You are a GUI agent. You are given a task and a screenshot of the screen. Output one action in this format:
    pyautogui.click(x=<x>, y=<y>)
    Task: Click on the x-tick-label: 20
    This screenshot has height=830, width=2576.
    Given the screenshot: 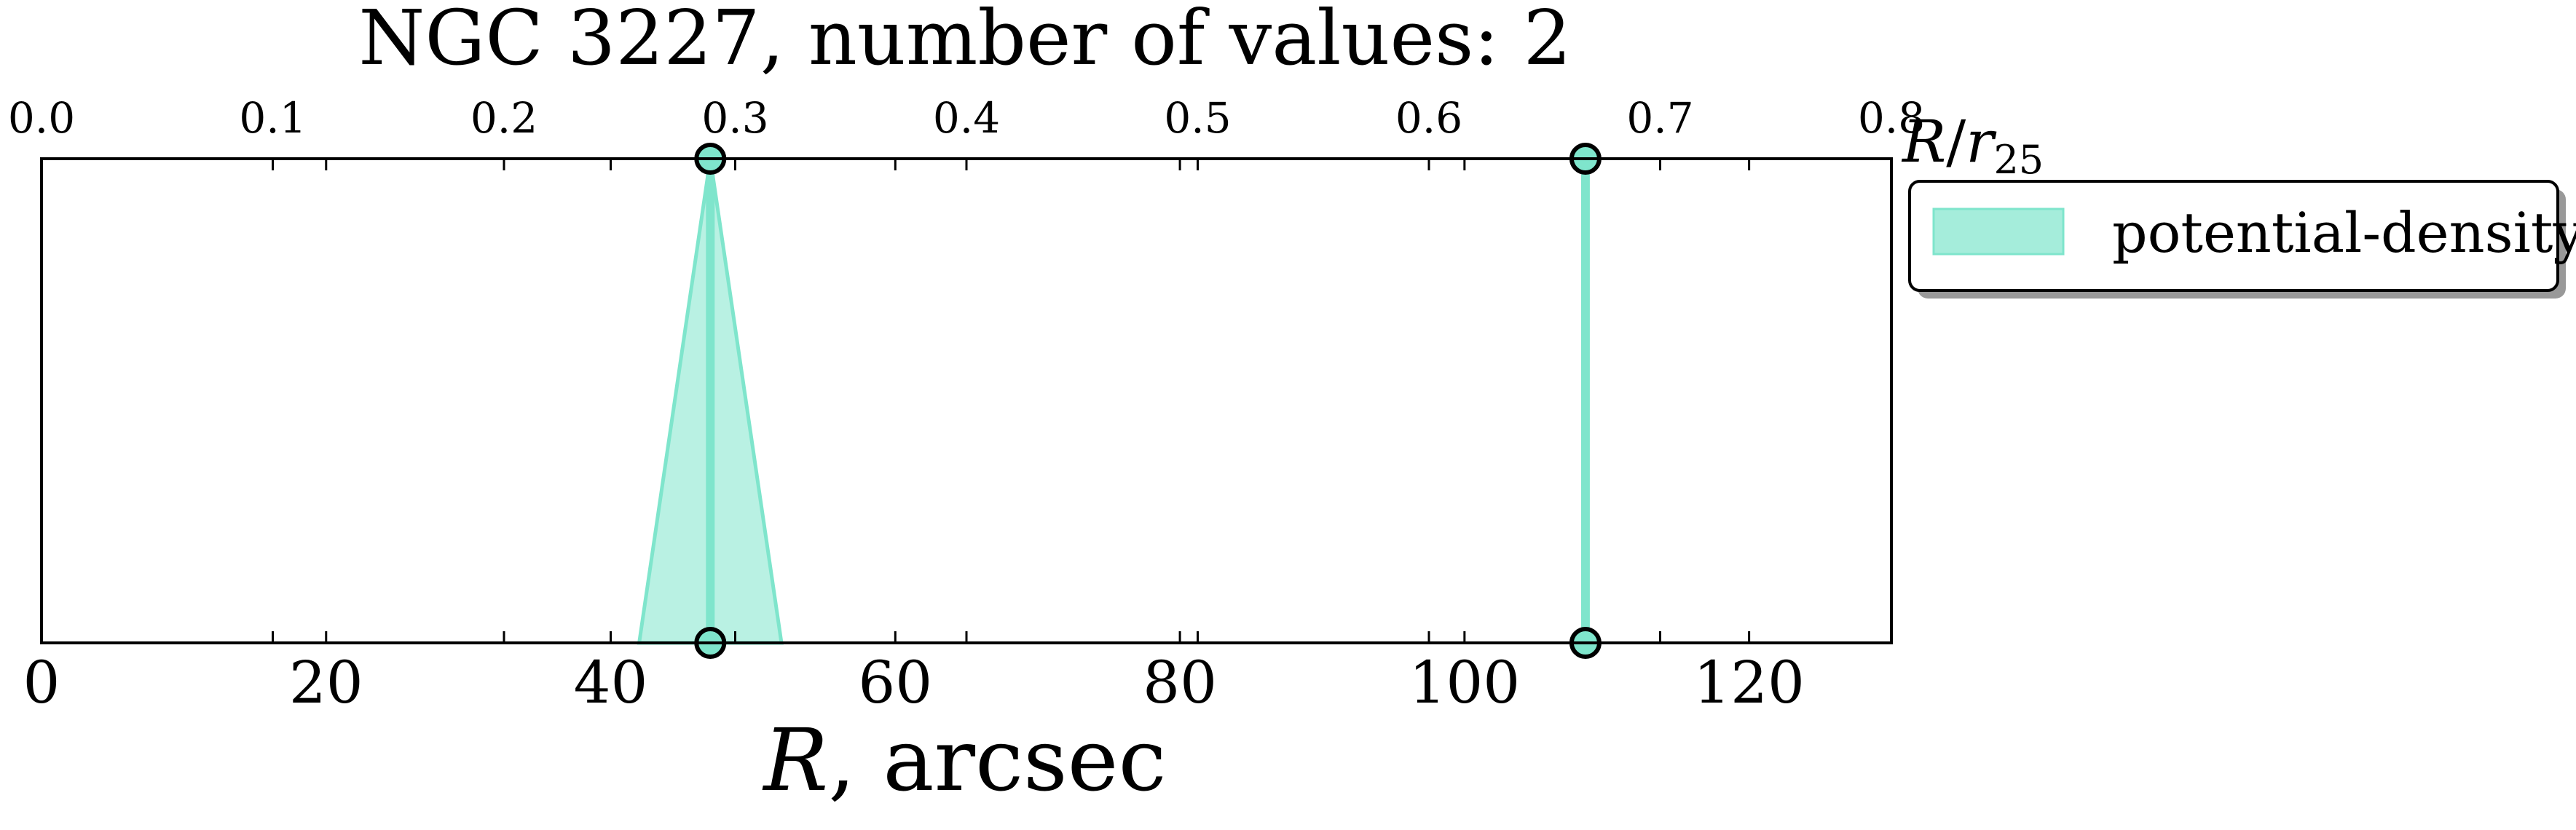 What is the action you would take?
    pyautogui.click(x=326, y=682)
    